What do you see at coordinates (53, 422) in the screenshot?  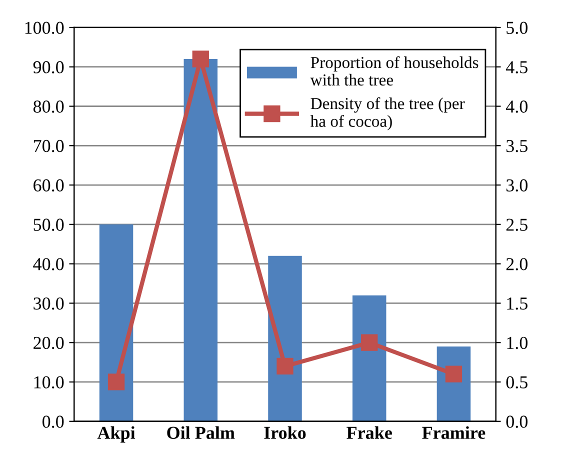 I see `y-tick-label: 0.0` at bounding box center [53, 422].